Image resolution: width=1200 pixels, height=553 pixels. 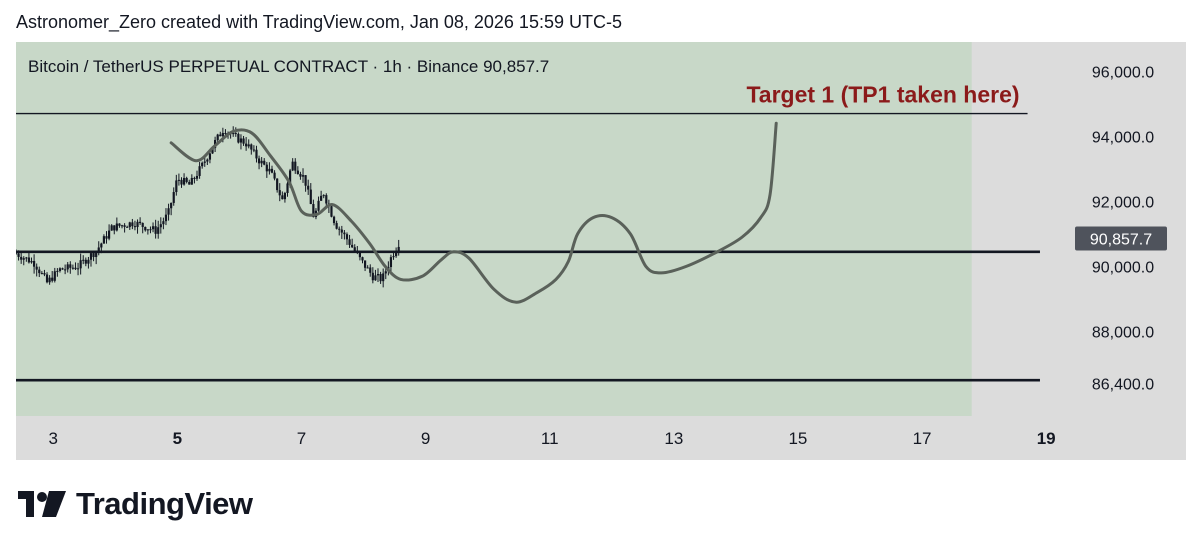 What do you see at coordinates (797, 438) in the screenshot?
I see `time-tick-label: 15` at bounding box center [797, 438].